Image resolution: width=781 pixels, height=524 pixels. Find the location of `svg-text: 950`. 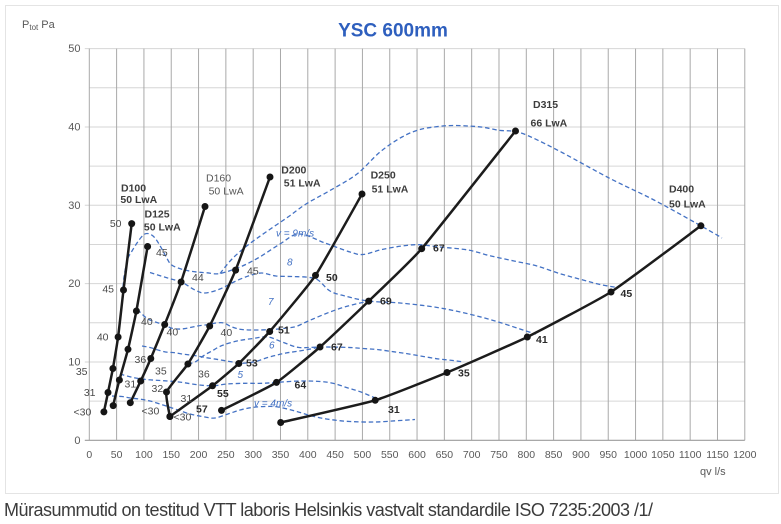

svg-text: 950 is located at coordinates (608, 455).